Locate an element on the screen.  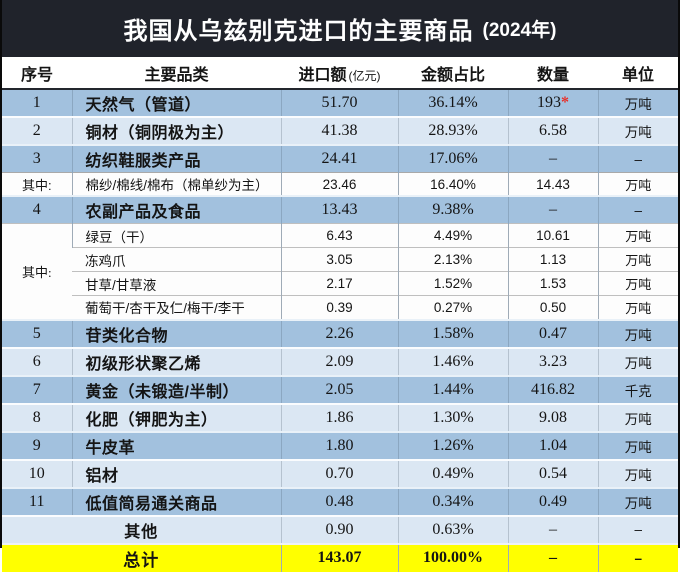
cell-share: 0.27% is located at coordinates (452, 307).